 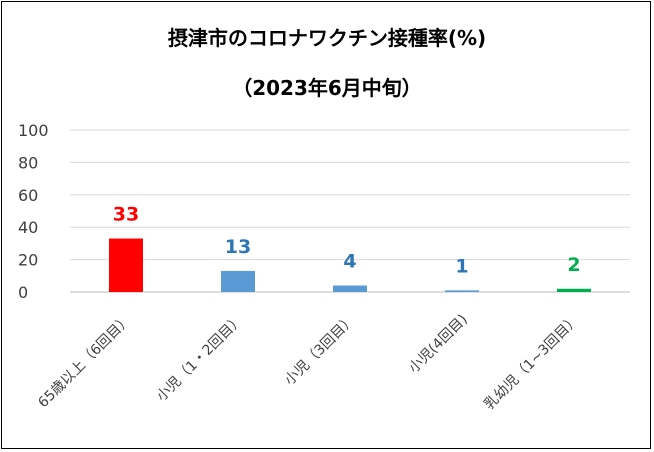 What do you see at coordinates (23, 292) in the screenshot?
I see `y-tick-label: 0` at bounding box center [23, 292].